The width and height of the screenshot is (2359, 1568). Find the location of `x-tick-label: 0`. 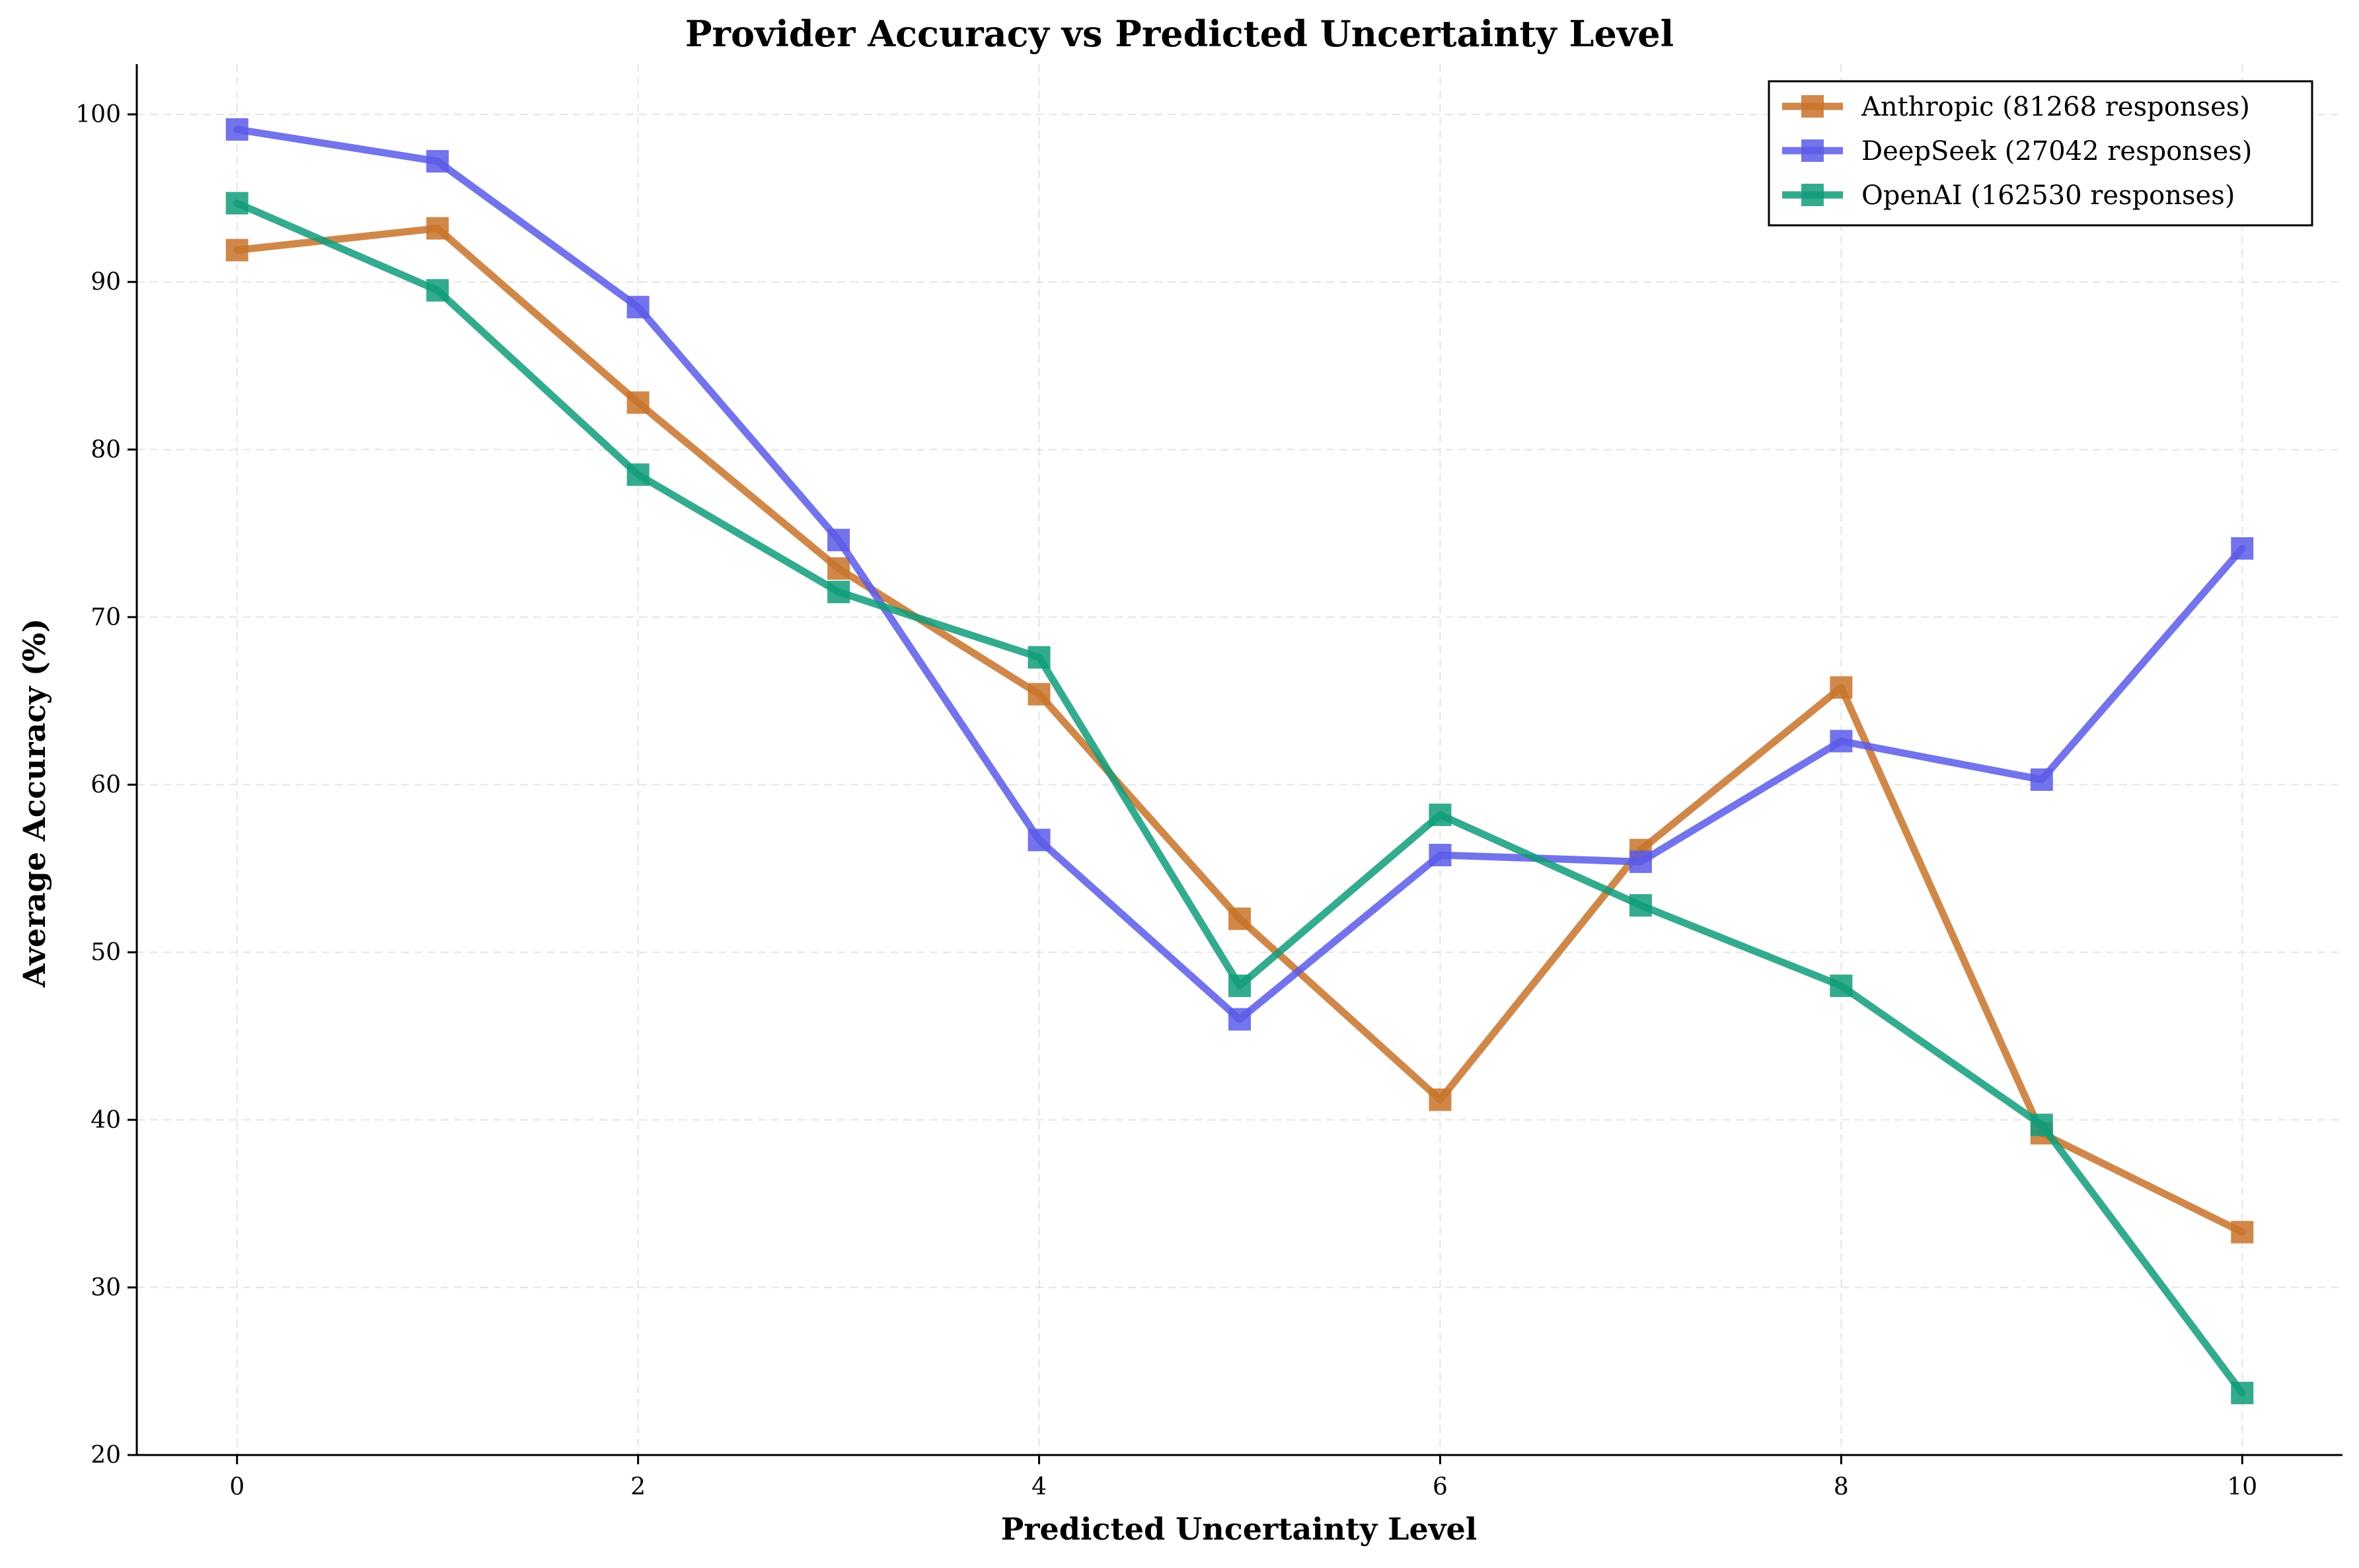

x-tick-label: 0 is located at coordinates (236, 1487).